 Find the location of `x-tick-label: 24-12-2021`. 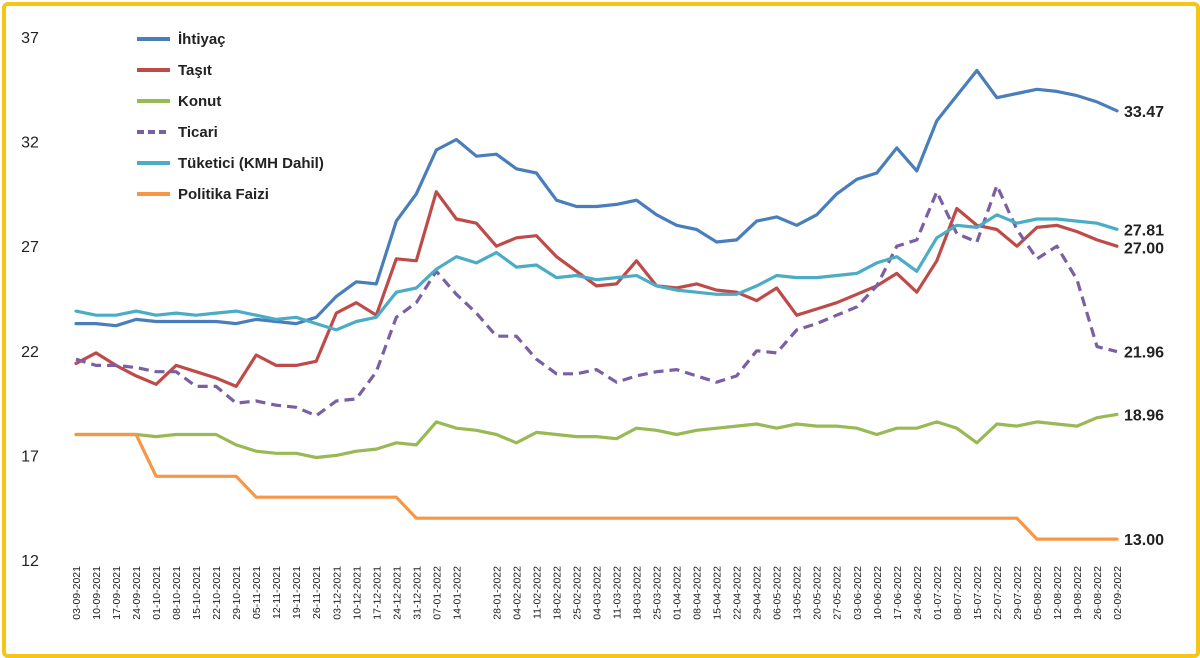

x-tick-label: 24-12-2021 is located at coordinates (397, 593).